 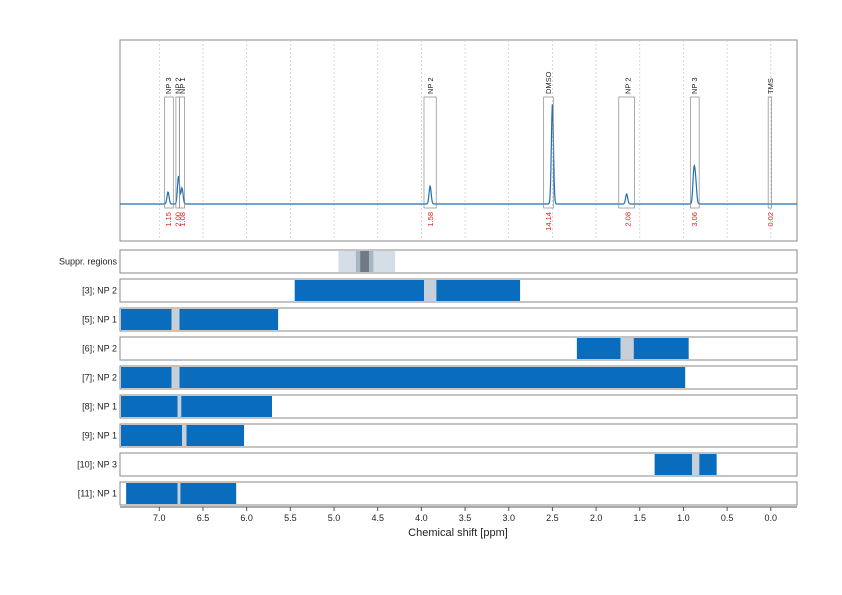 What do you see at coordinates (99, 378) in the screenshot?
I see `row-label-3: [7]; NP 2` at bounding box center [99, 378].